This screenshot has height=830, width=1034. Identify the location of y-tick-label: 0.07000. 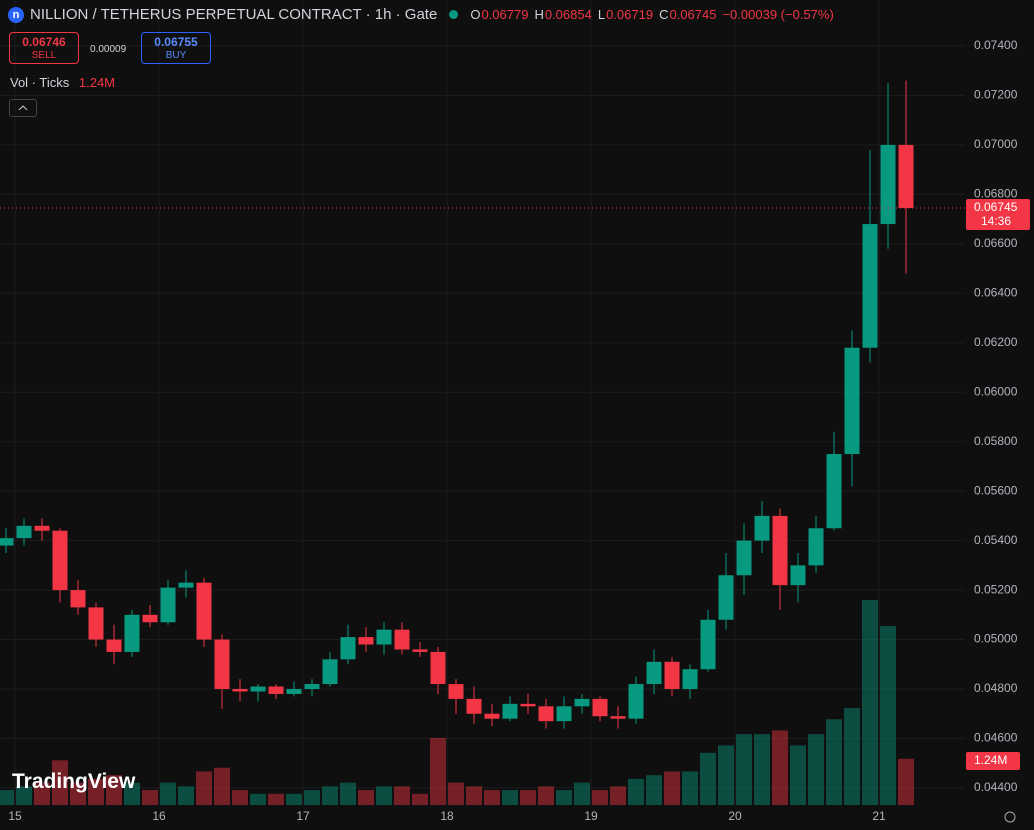
(996, 144).